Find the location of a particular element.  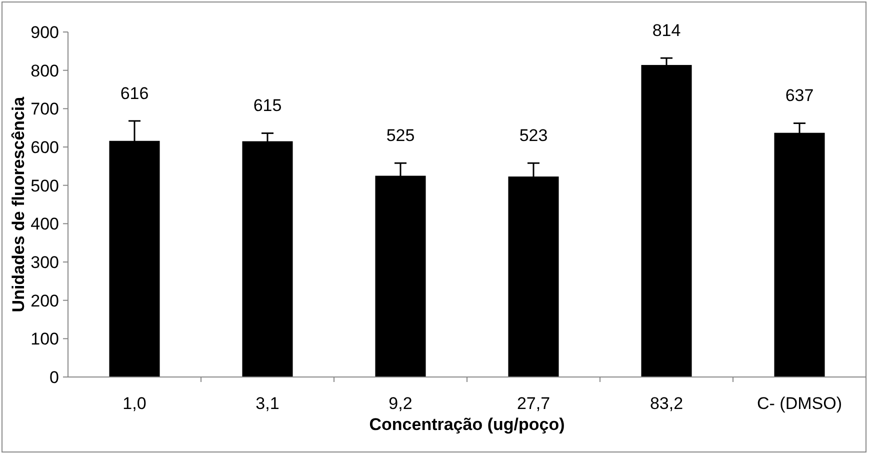

data-label: 616 is located at coordinates (134, 93).